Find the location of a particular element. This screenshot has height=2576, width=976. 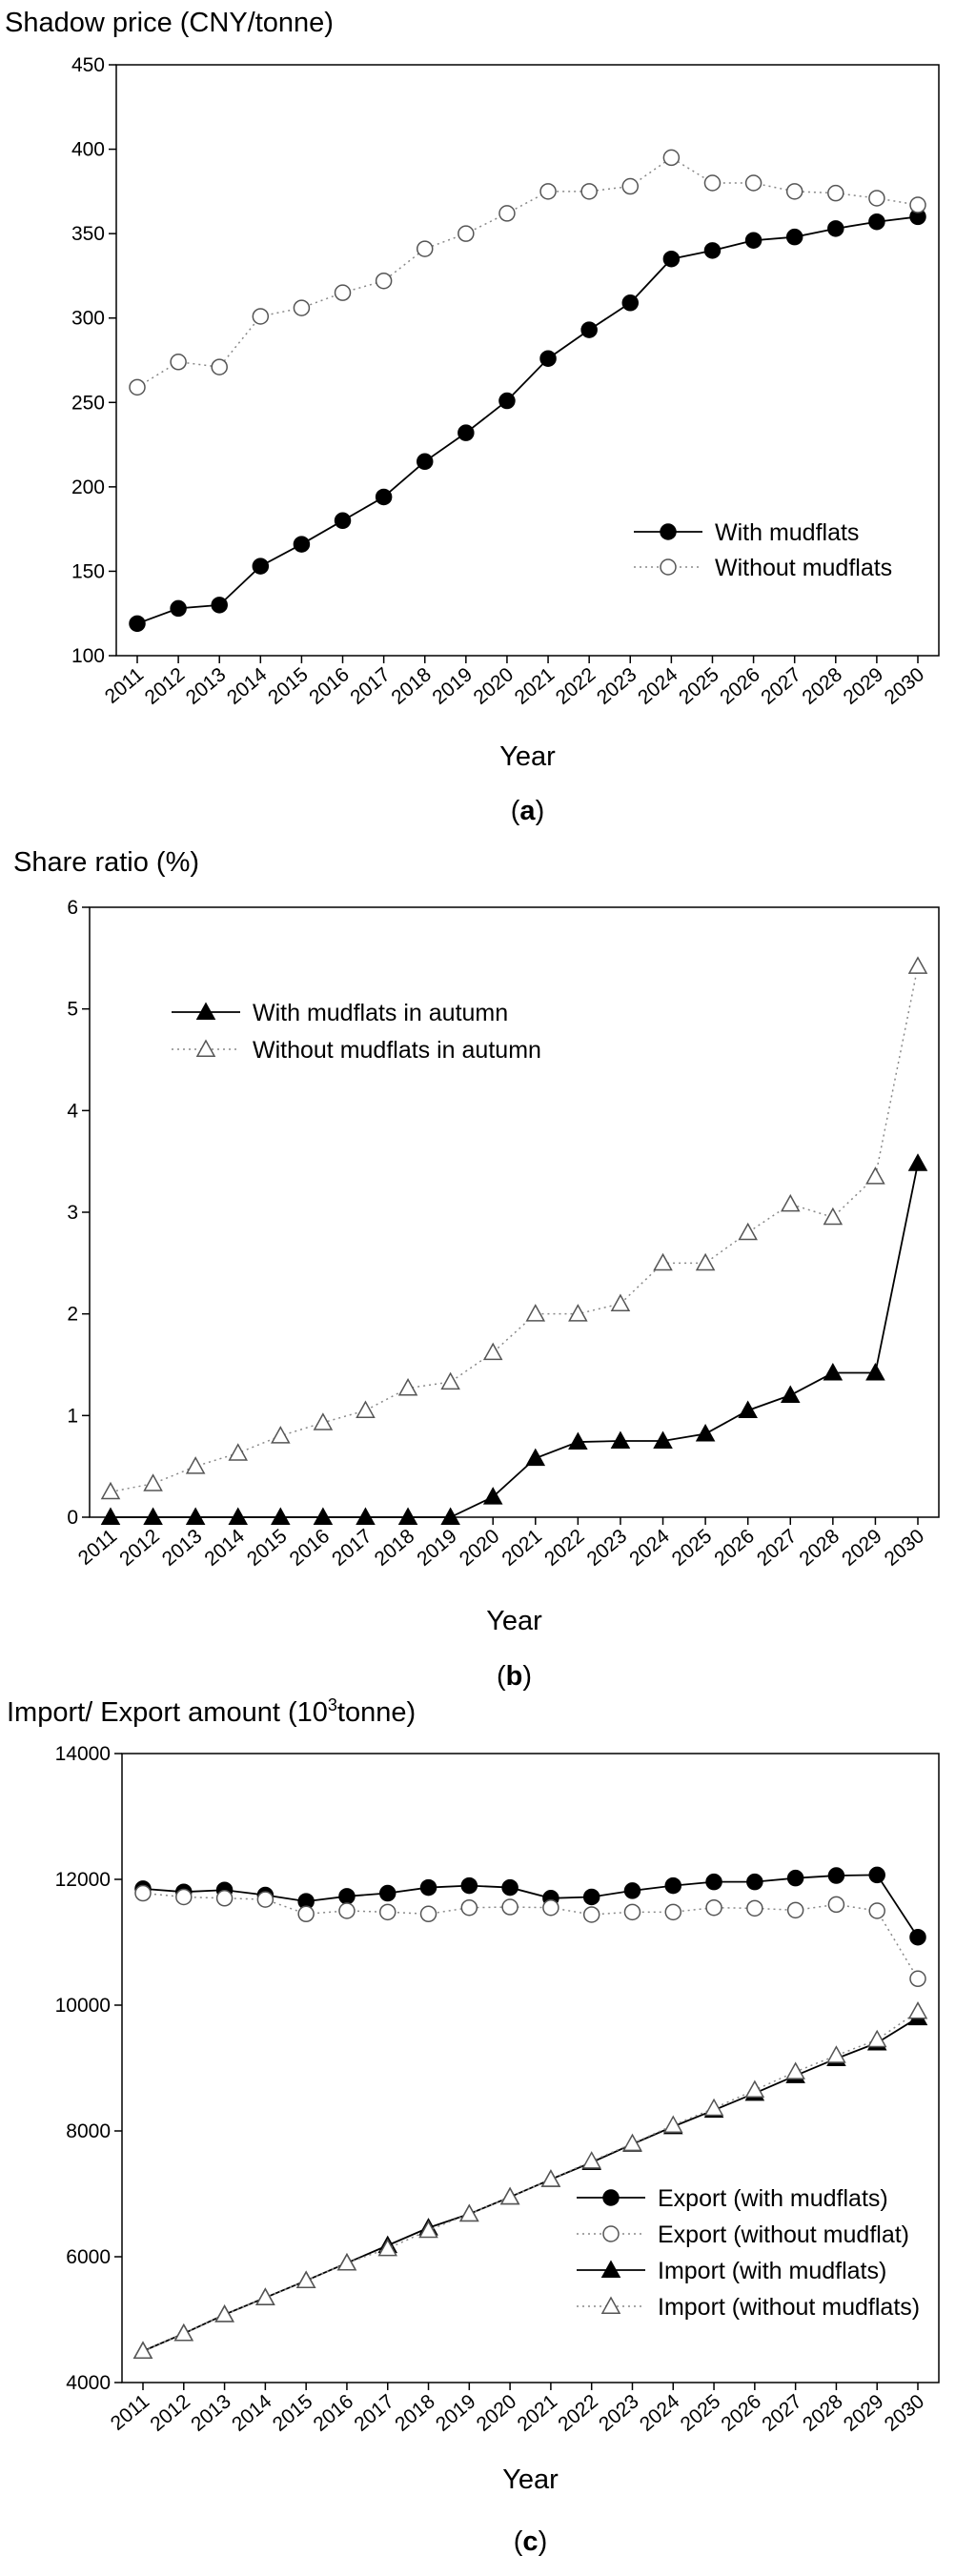

x-tick-label: 2019 is located at coordinates (437, 1548).